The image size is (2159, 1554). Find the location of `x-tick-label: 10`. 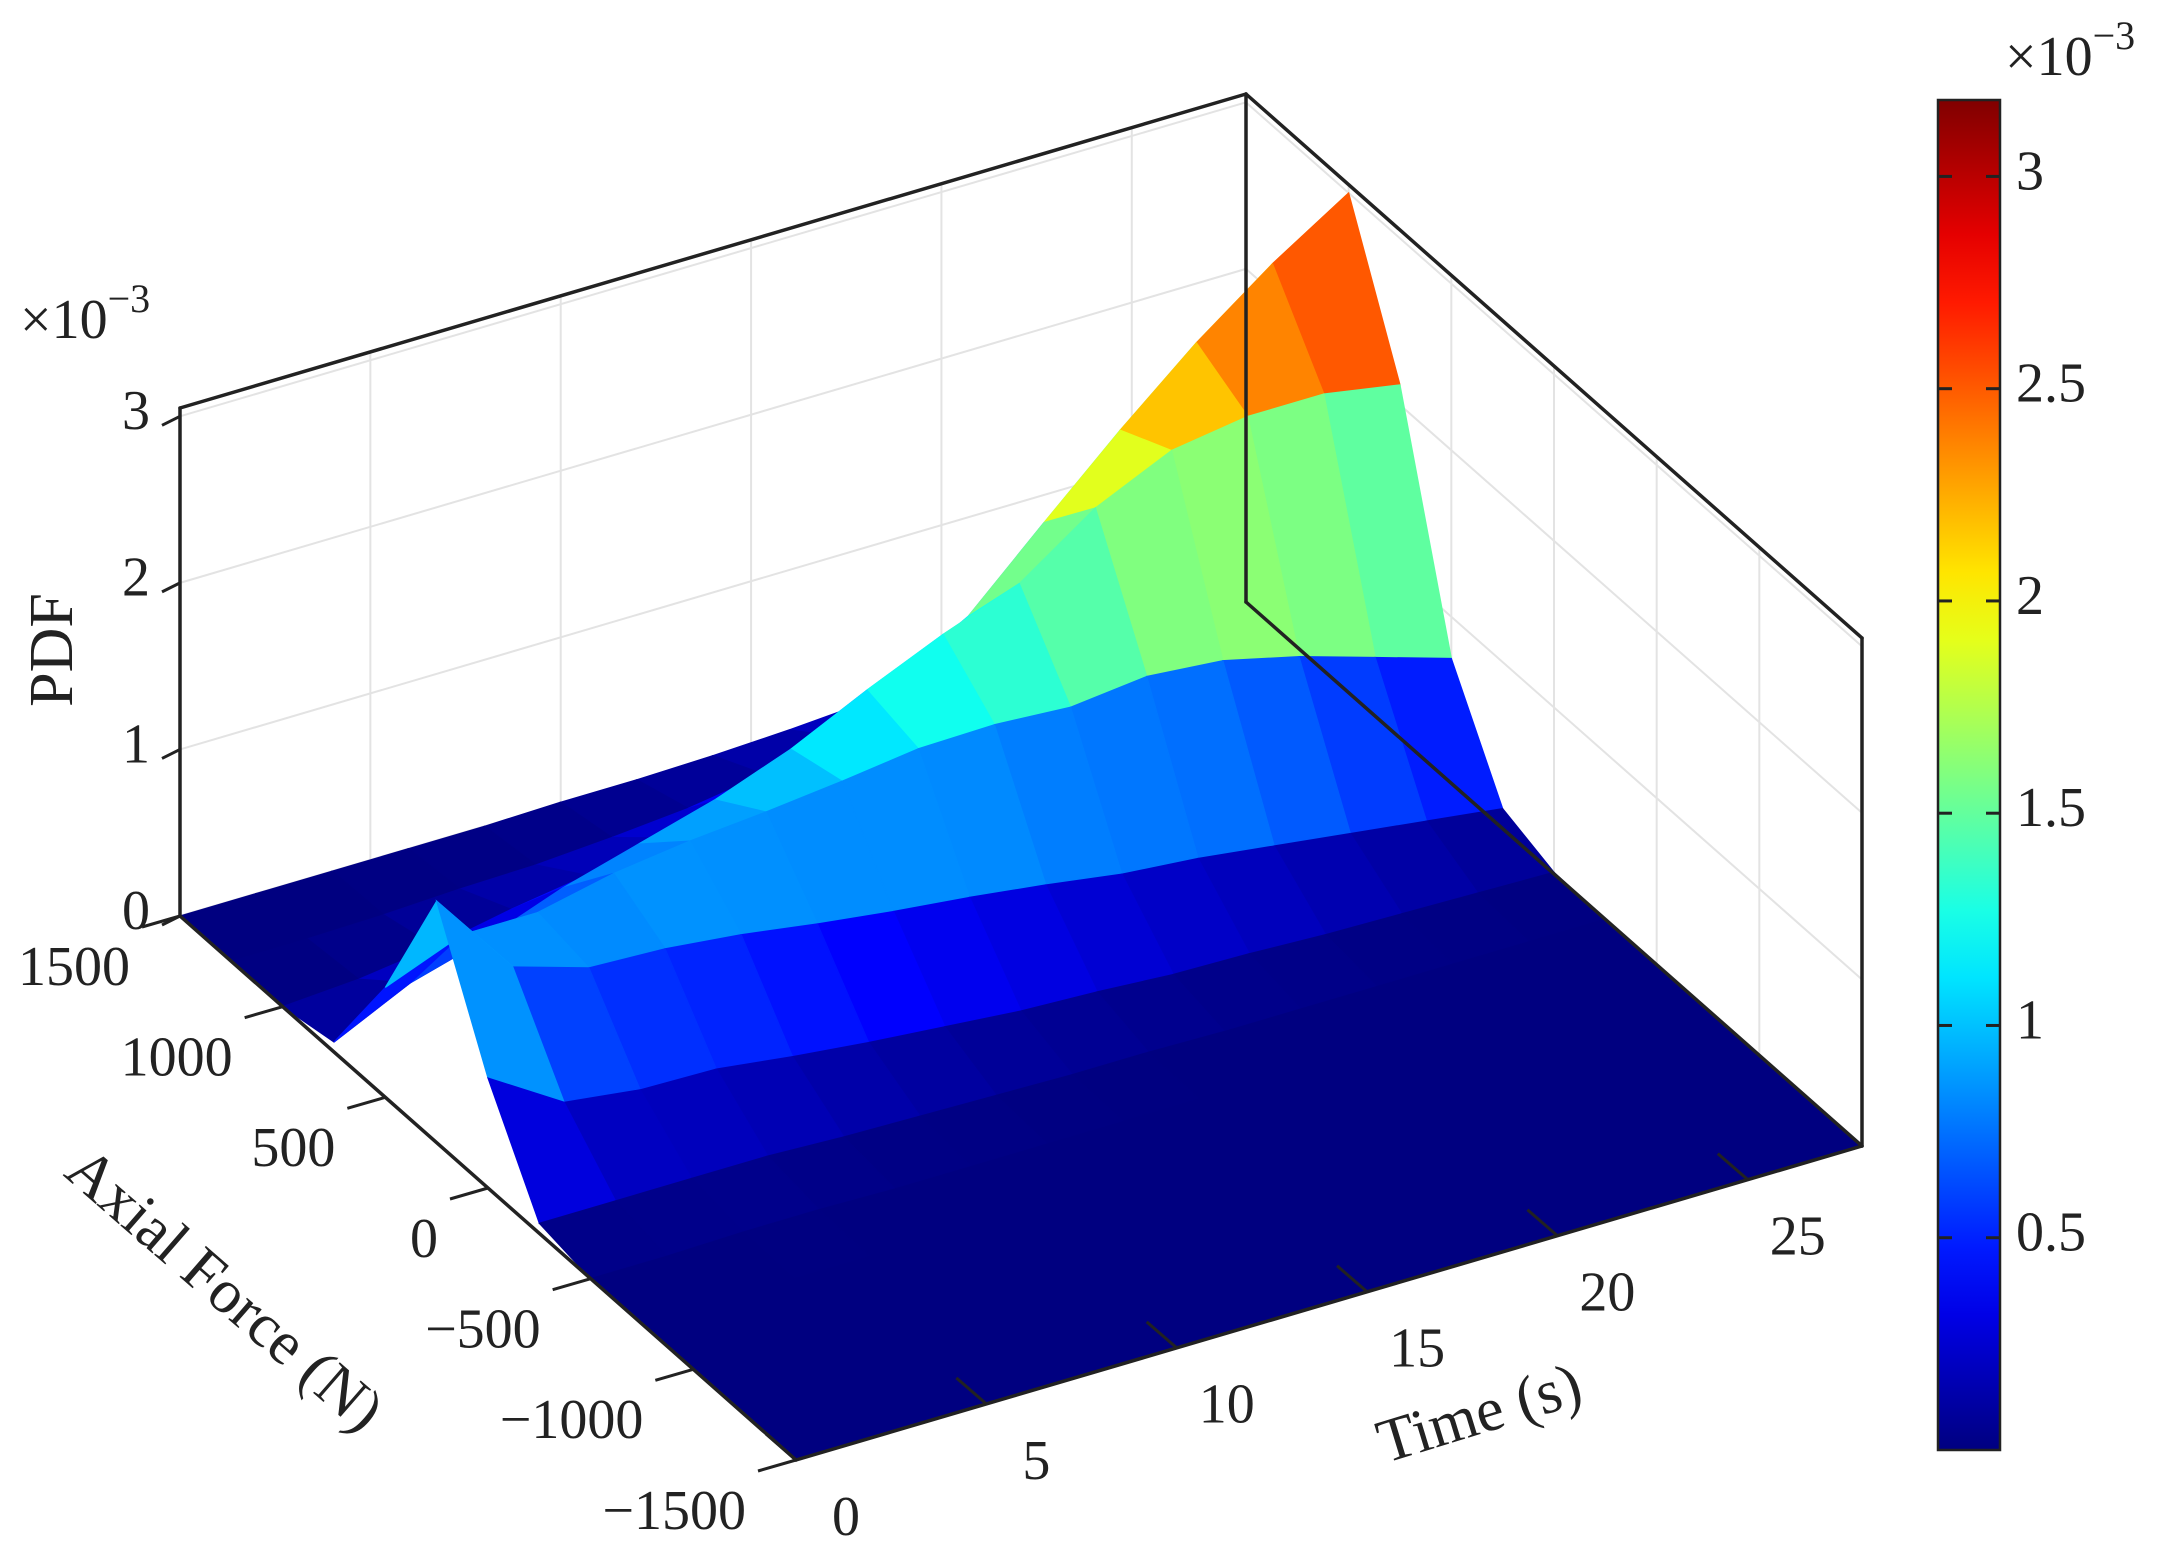

x-tick-label: 10 is located at coordinates (1227, 1405).